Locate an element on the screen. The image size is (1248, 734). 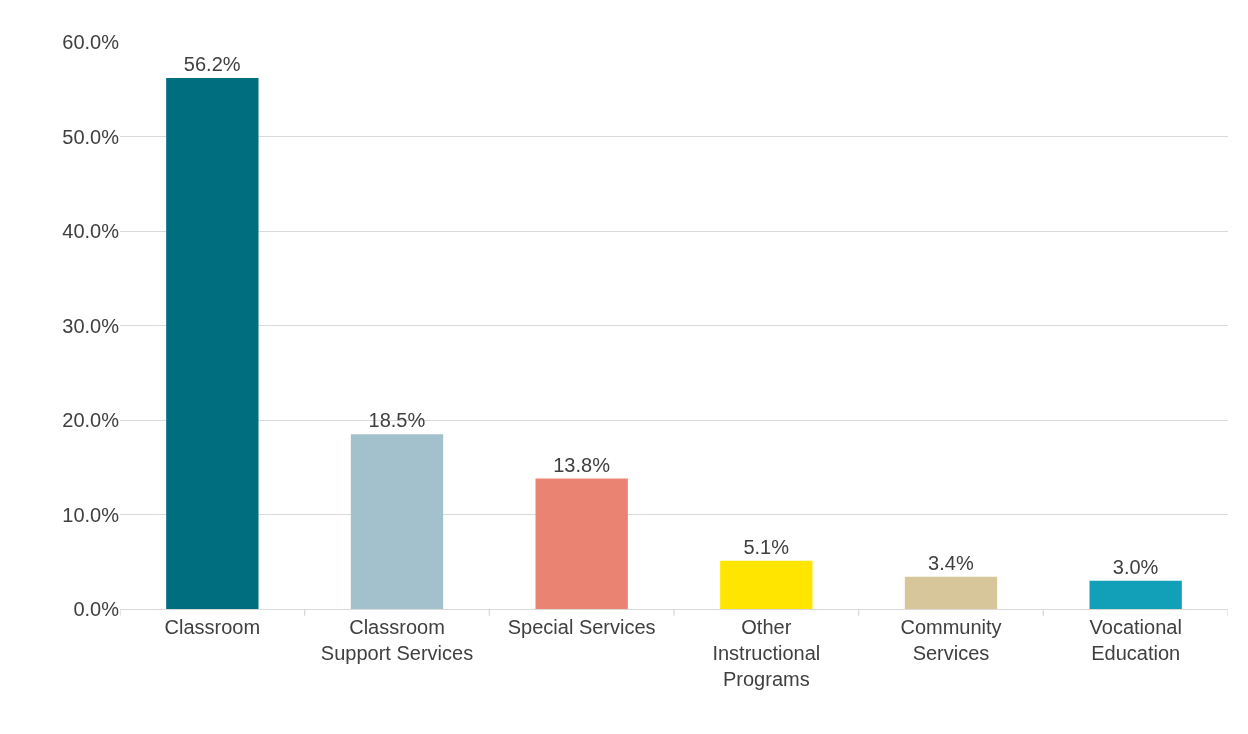
data-label: 3.4% is located at coordinates (951, 562).